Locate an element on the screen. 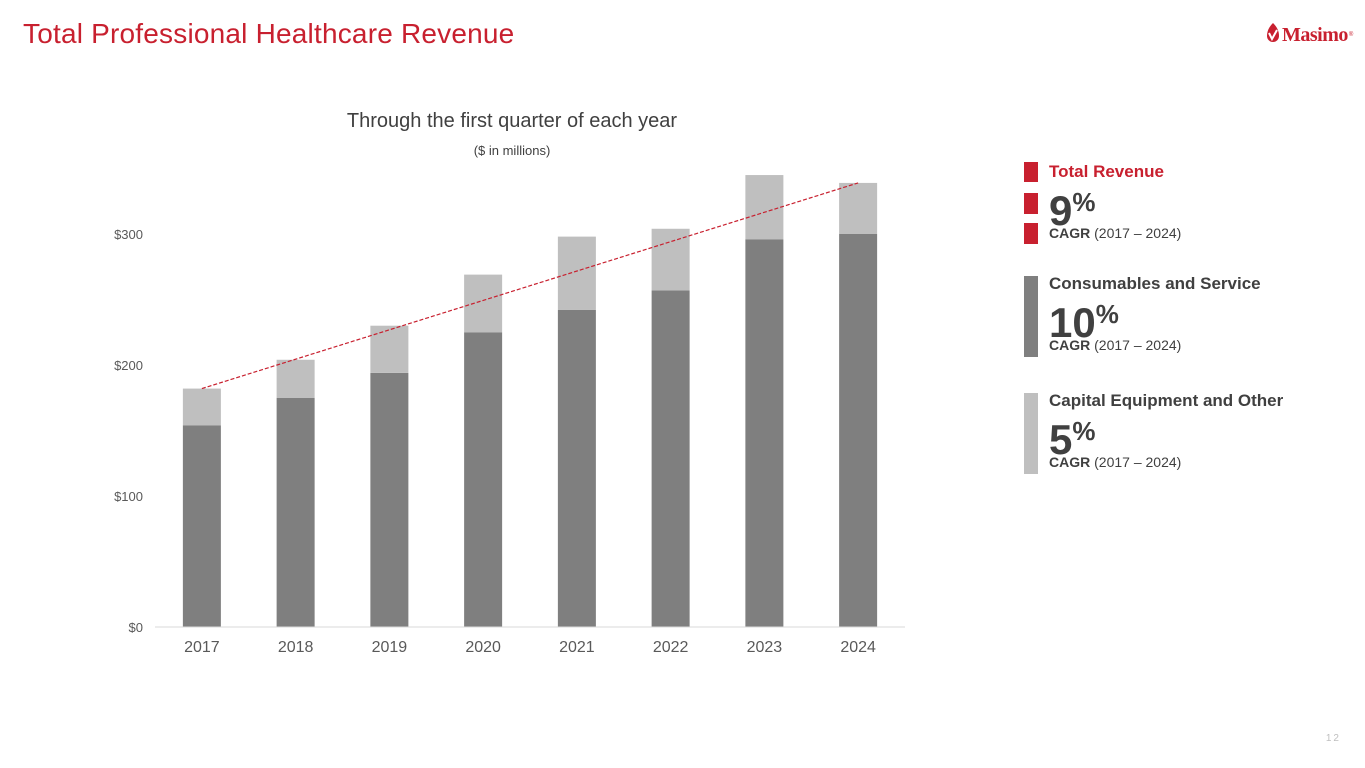 The image size is (1365, 768). legend-cagr-value: 5% is located at coordinates (1072, 435).